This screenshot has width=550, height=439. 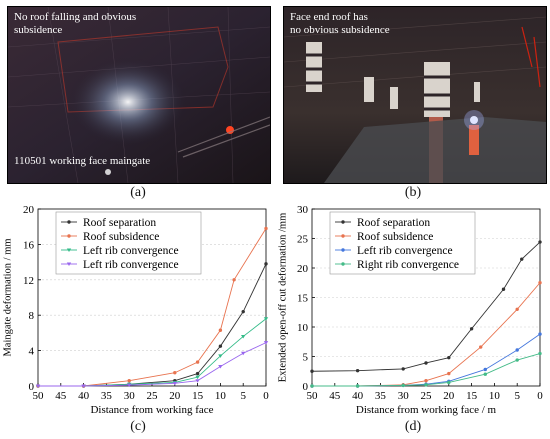 I want to click on photo-annotation: No roof falling and obvious, so click(x=75, y=17).